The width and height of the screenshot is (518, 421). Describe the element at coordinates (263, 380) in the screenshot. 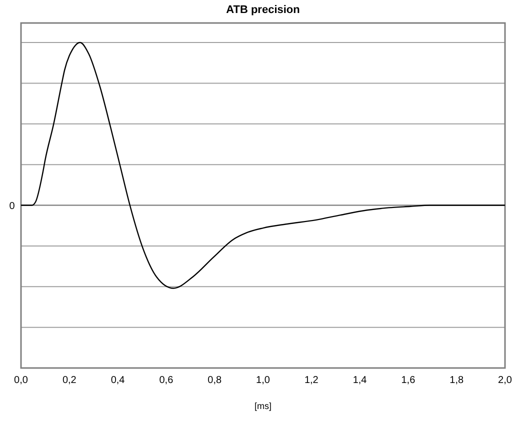

I see `x-tick-label: 1,0` at that location.